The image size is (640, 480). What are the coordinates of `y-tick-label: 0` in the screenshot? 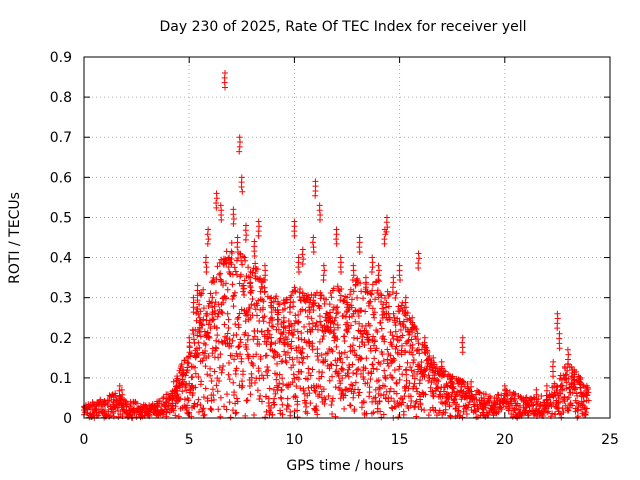 It's located at (67, 419).